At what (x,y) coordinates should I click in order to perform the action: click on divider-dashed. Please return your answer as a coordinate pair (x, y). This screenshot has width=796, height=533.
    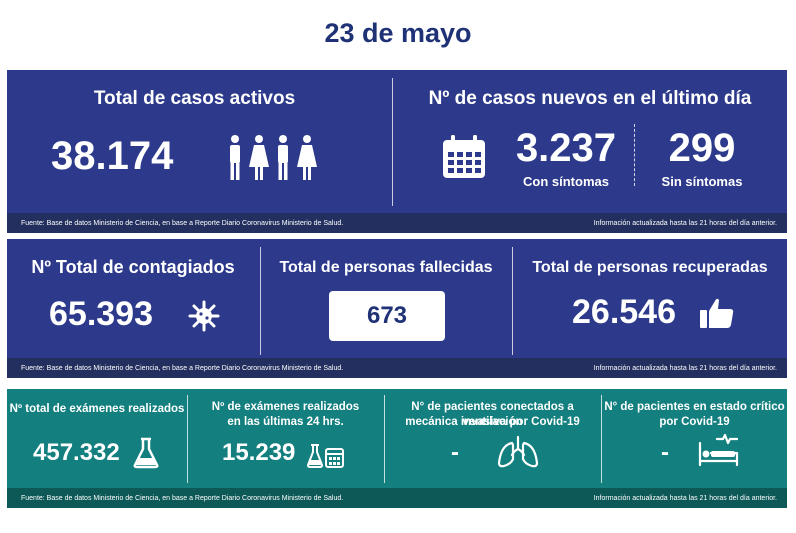
    Looking at the image, I should click on (634, 155).